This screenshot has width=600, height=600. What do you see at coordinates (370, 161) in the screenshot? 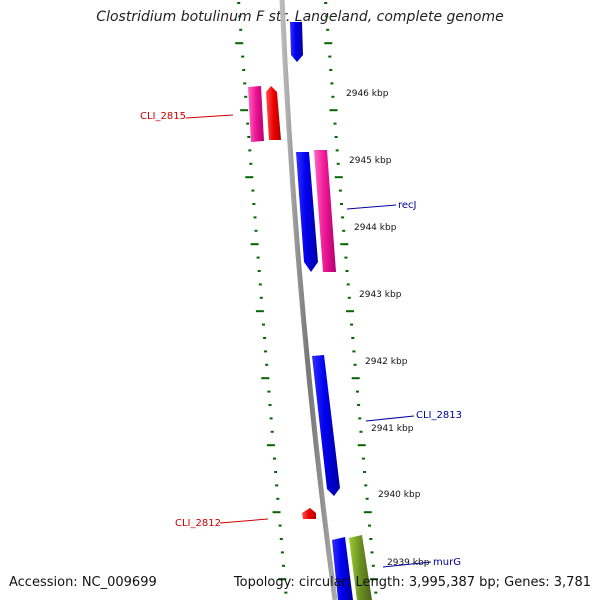
I see `tick-label-2945: 2945 kbp` at bounding box center [370, 161].